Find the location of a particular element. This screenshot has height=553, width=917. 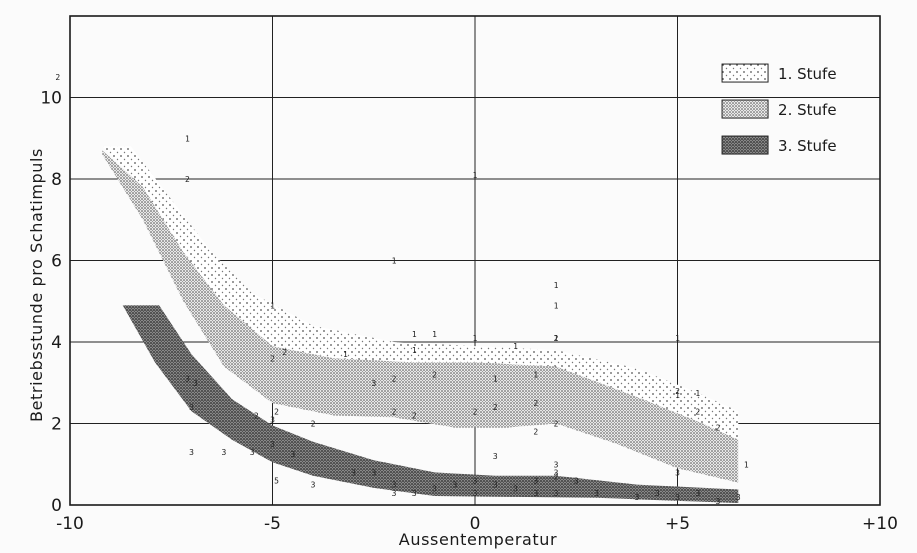

x-tick-label: 0 is located at coordinates (475, 524).